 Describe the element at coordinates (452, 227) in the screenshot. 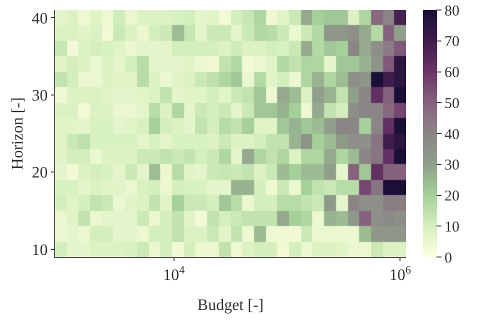

I see `color-bar-label: 10` at that location.